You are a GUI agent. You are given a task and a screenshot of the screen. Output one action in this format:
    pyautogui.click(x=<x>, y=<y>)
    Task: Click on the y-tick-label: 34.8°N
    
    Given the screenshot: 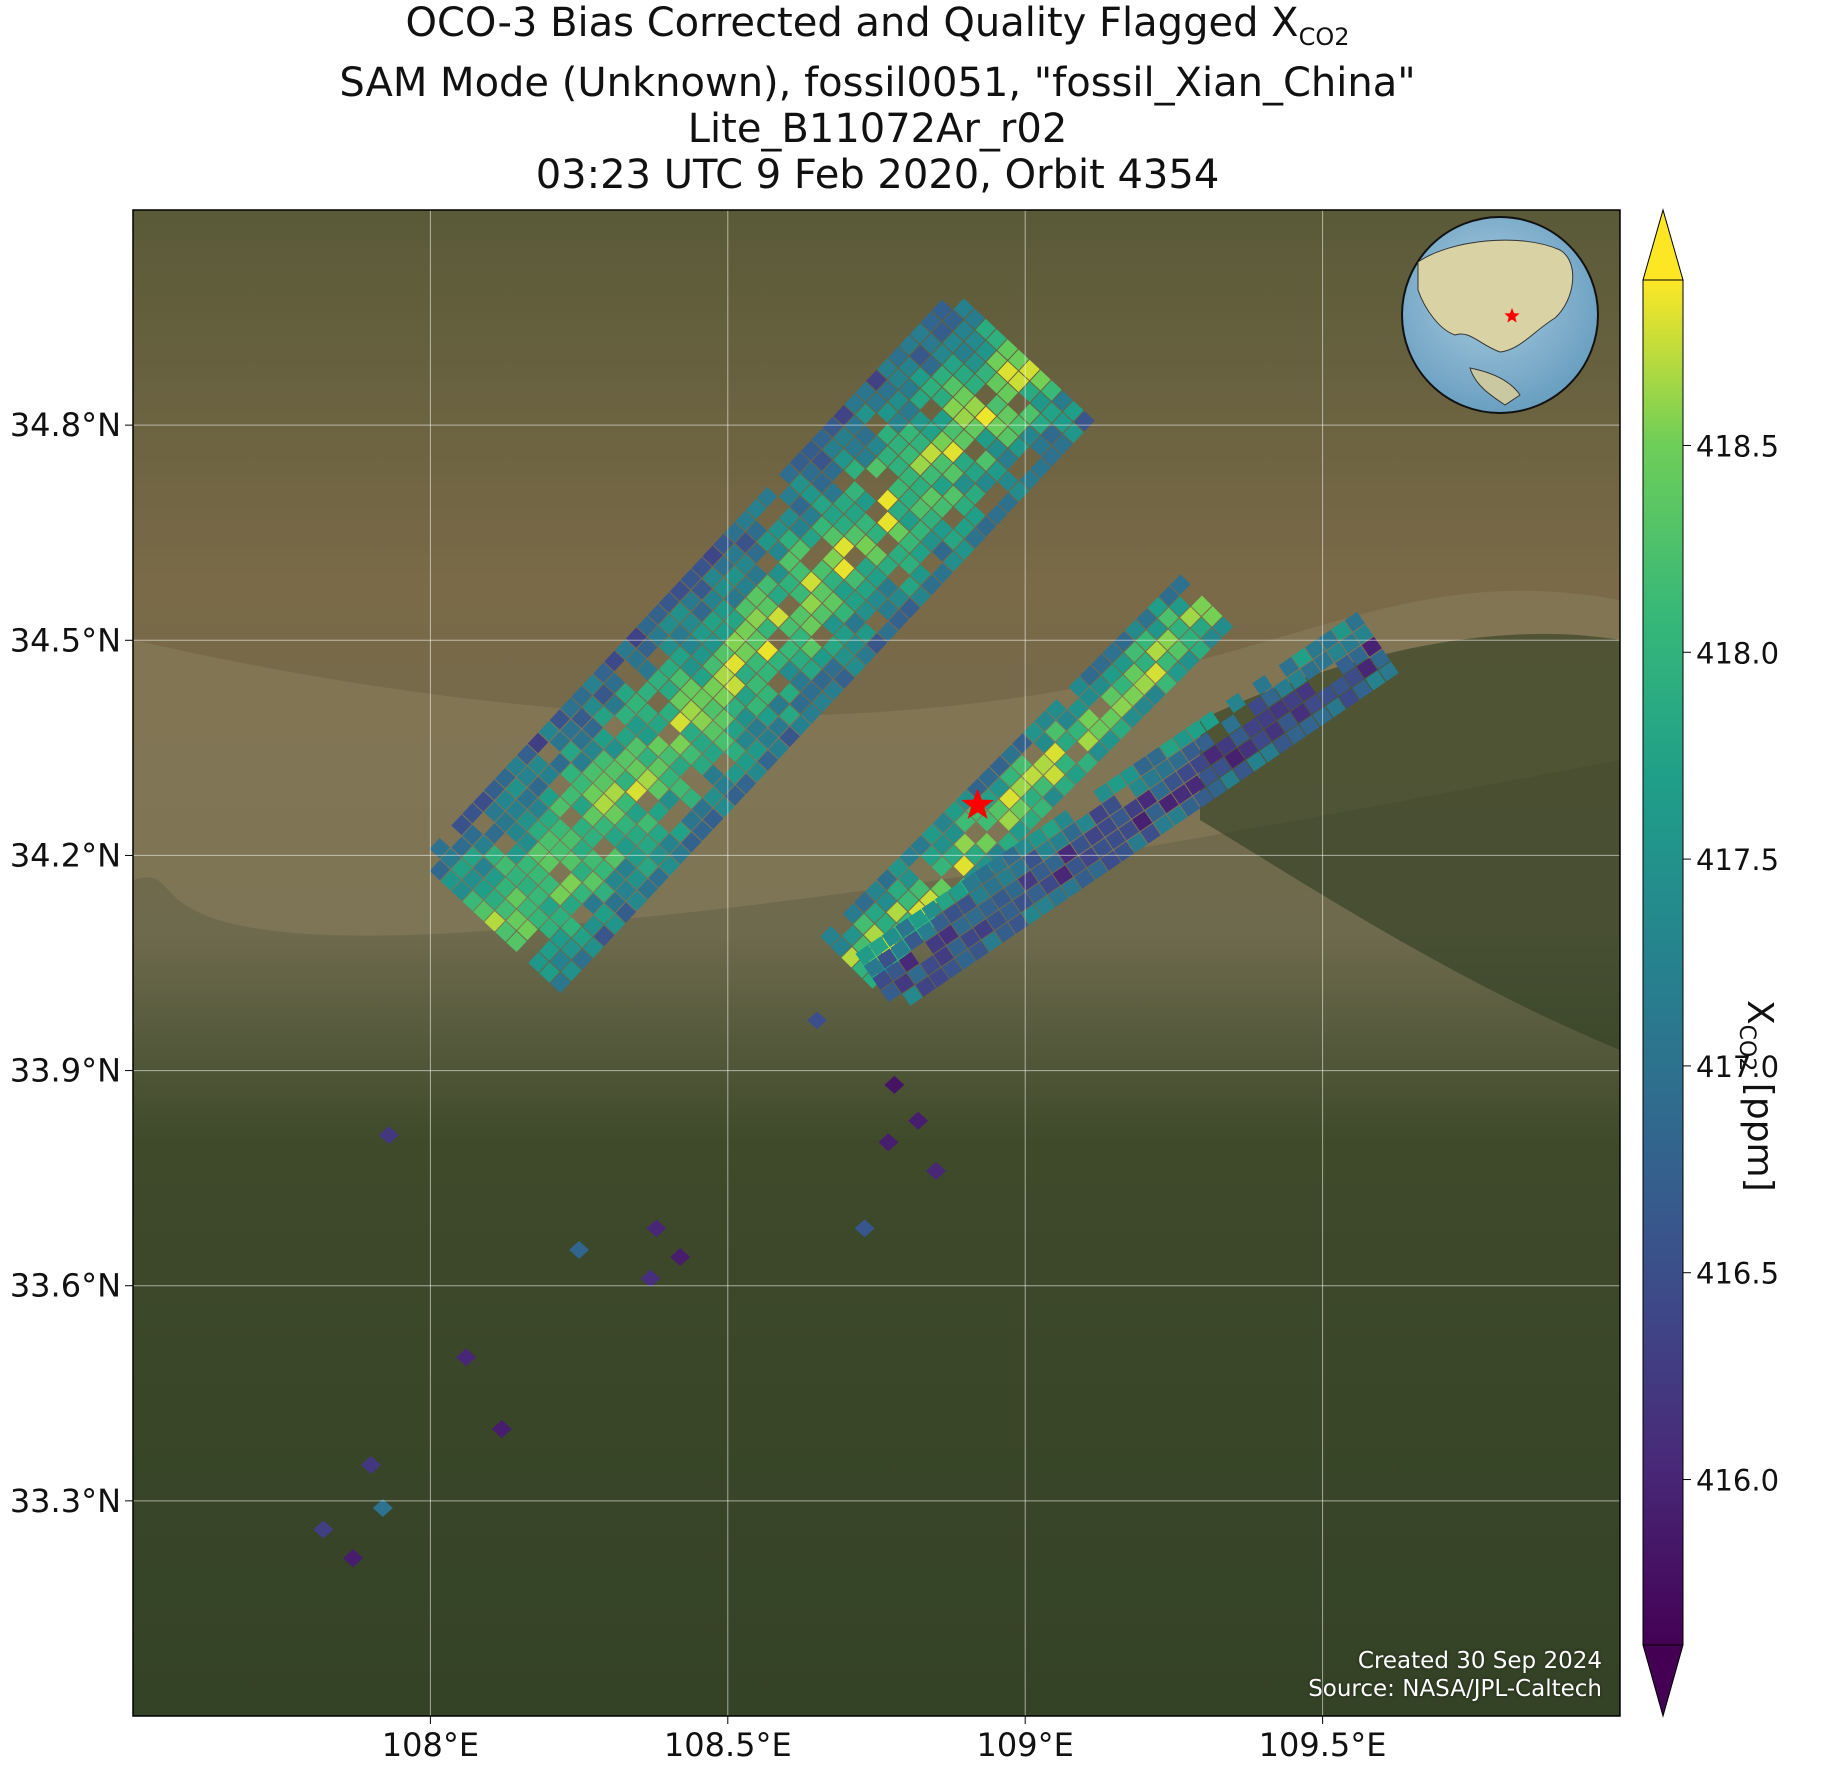 What is the action you would take?
    pyautogui.click(x=65, y=425)
    